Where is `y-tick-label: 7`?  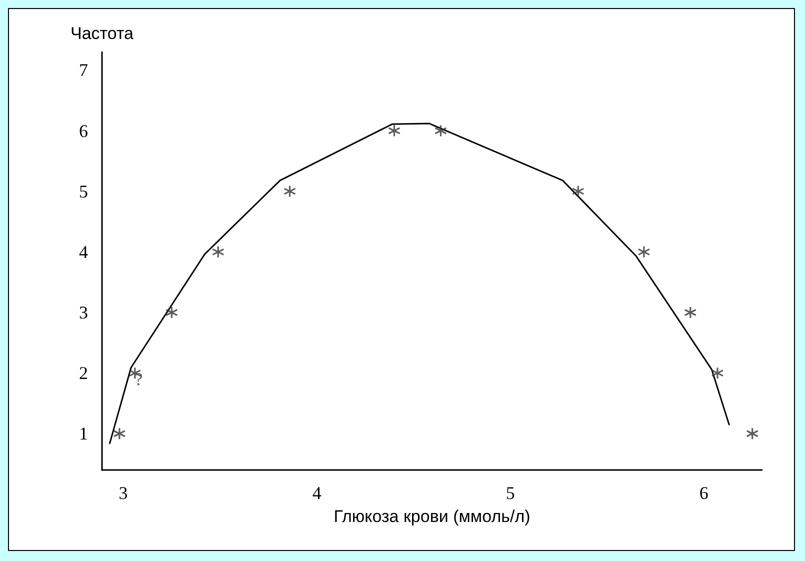 y-tick-label: 7 is located at coordinates (83, 70).